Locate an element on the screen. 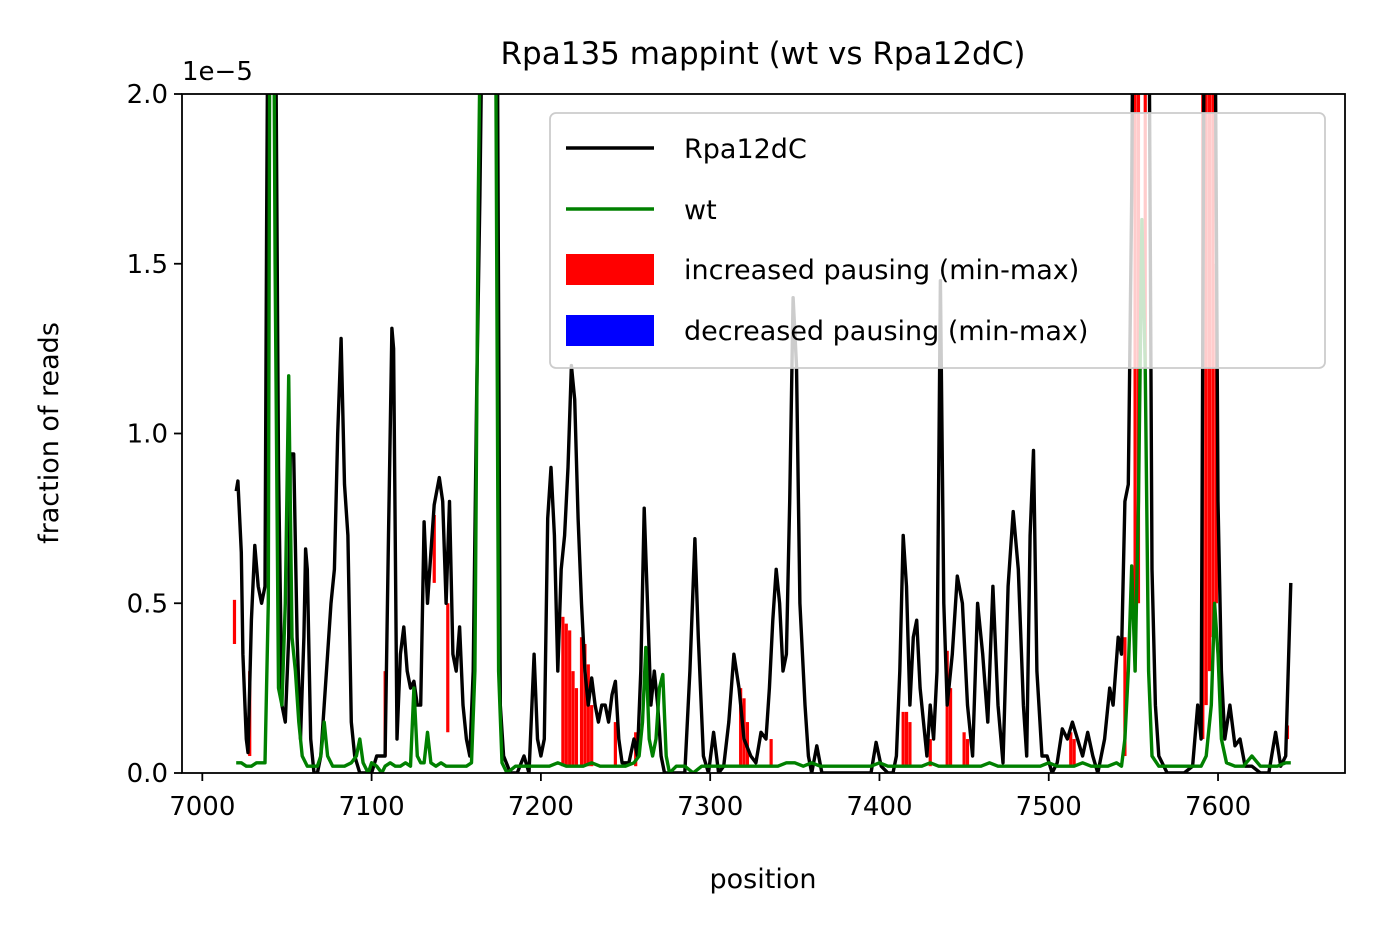  x-tick-label: 7000 is located at coordinates (202, 807).